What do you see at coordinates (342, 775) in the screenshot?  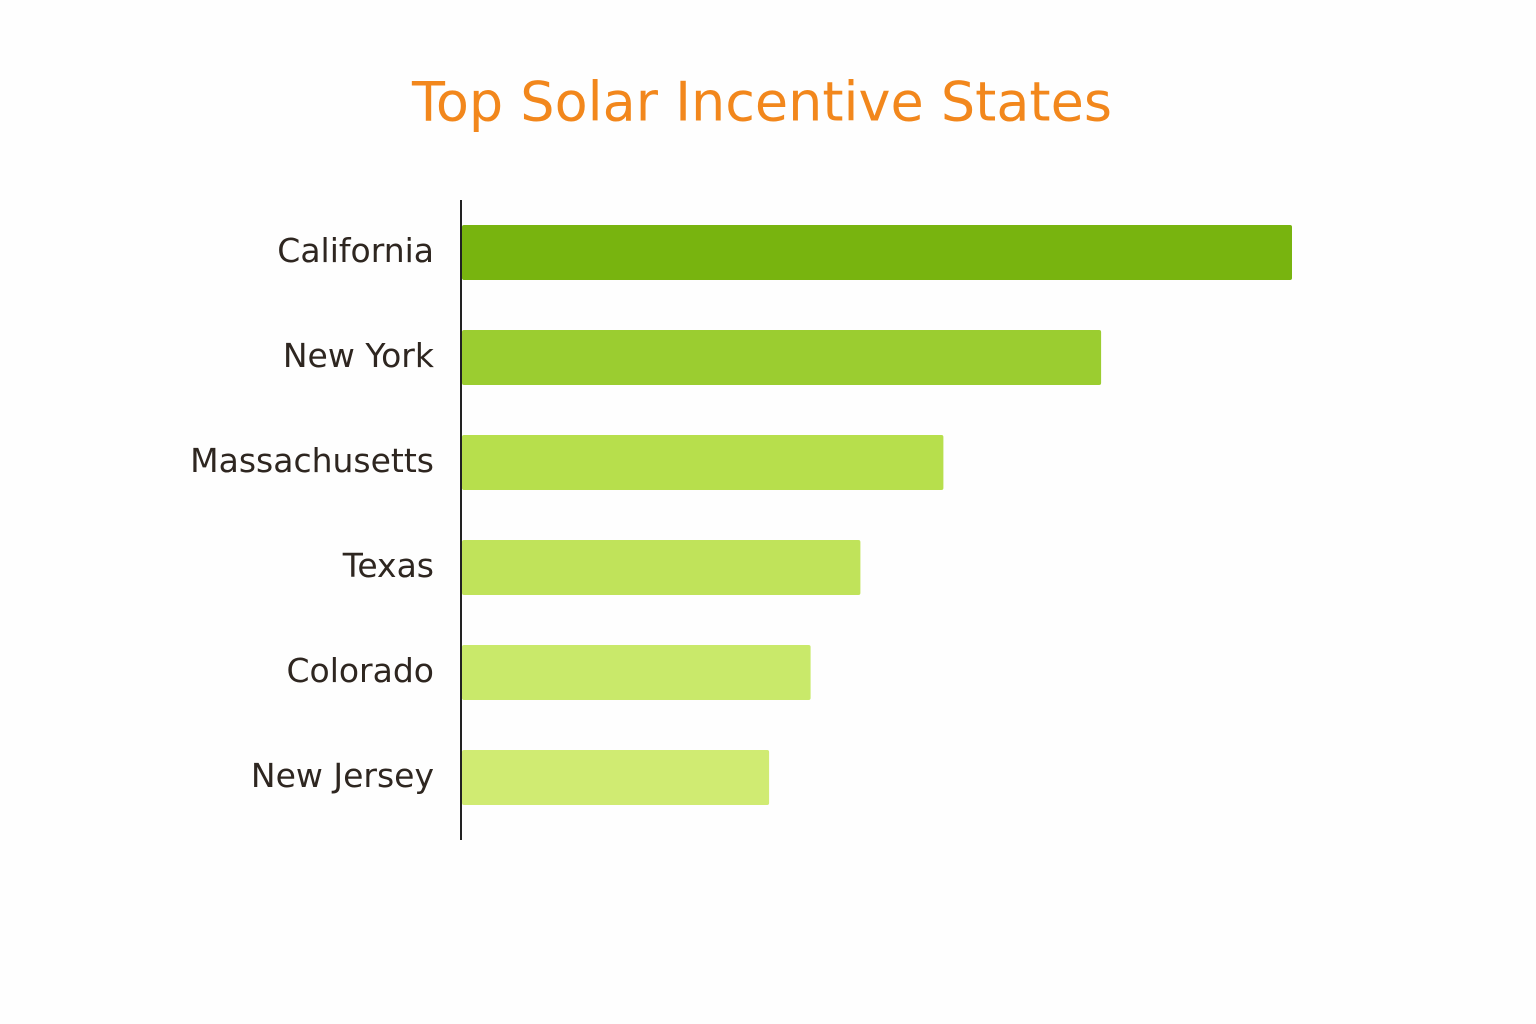 I see `category-label: New Jersey` at bounding box center [342, 775].